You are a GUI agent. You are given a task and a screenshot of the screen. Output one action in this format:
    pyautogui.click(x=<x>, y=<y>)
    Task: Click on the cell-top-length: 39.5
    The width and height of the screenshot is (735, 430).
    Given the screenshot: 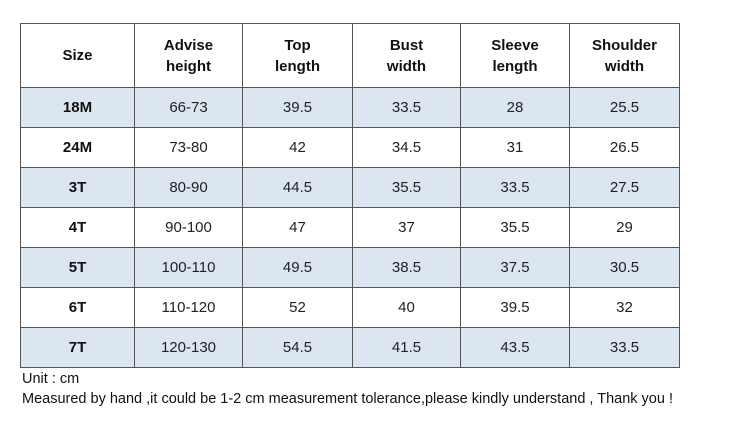 What is the action you would take?
    pyautogui.click(x=297, y=107)
    